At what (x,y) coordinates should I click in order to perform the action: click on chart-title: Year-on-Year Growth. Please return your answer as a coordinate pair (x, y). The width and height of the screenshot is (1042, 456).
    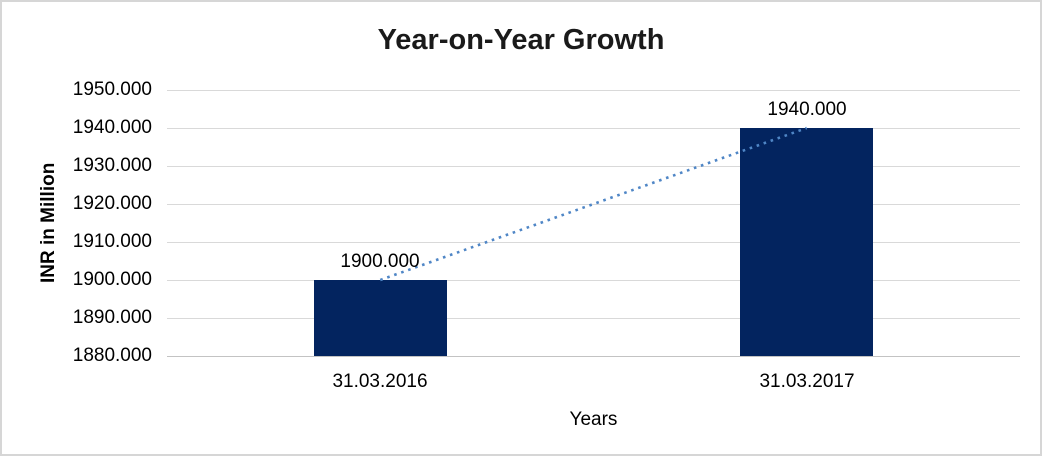
    Looking at the image, I should click on (521, 40).